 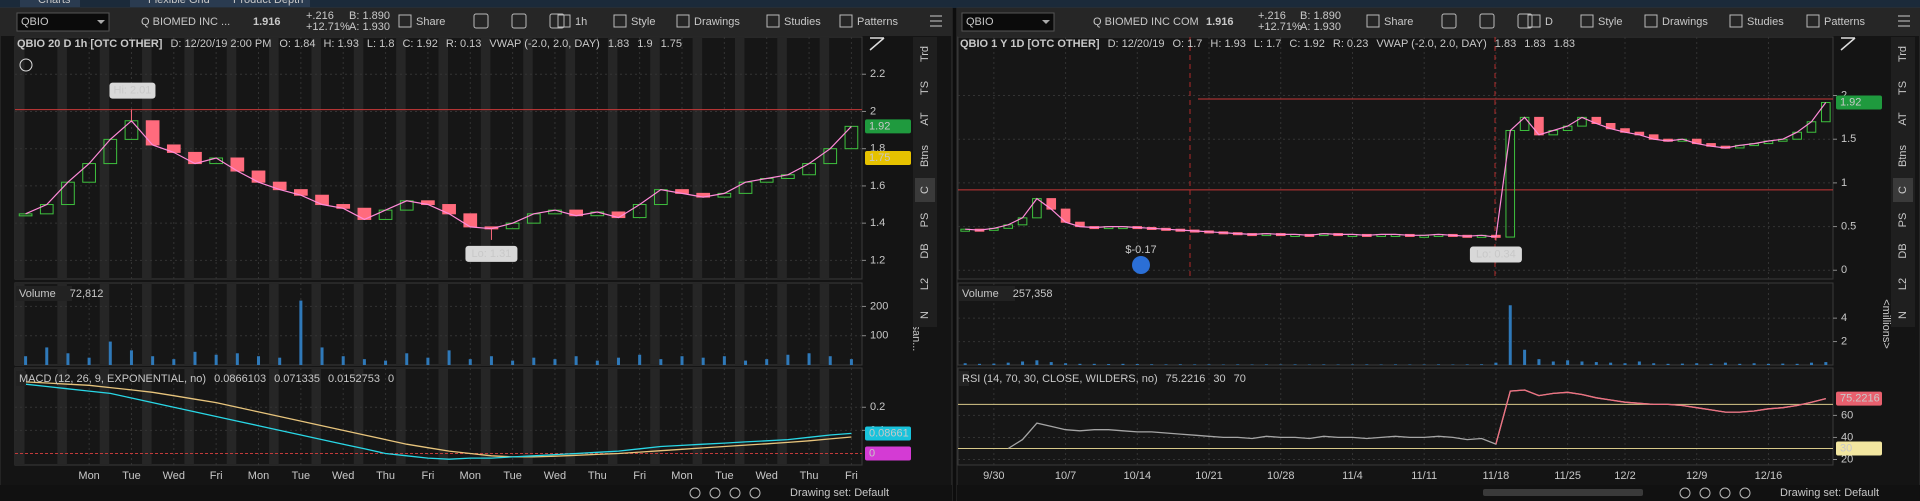 I want to click on chart-field: D: 12/20/19 2:00 PM, so click(x=220, y=44).